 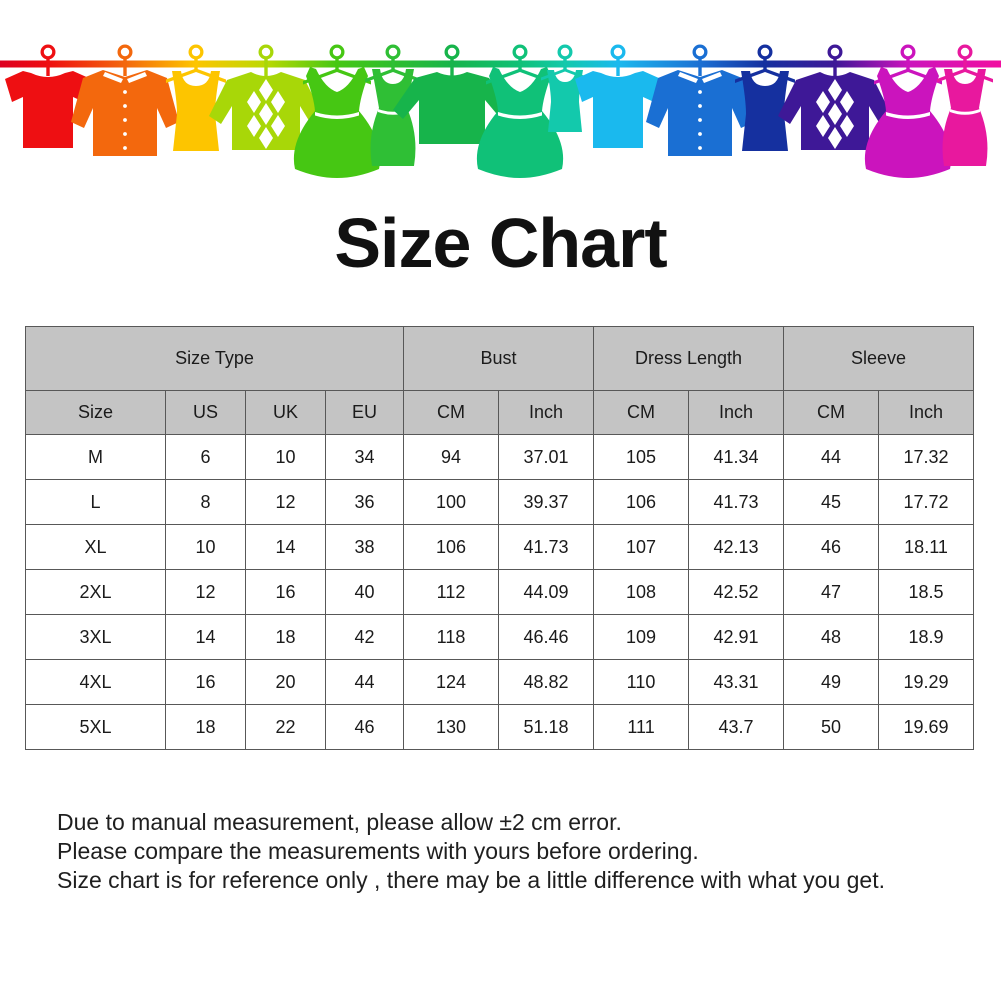 What do you see at coordinates (926, 592) in the screenshot?
I see `value-cell: 18.5` at bounding box center [926, 592].